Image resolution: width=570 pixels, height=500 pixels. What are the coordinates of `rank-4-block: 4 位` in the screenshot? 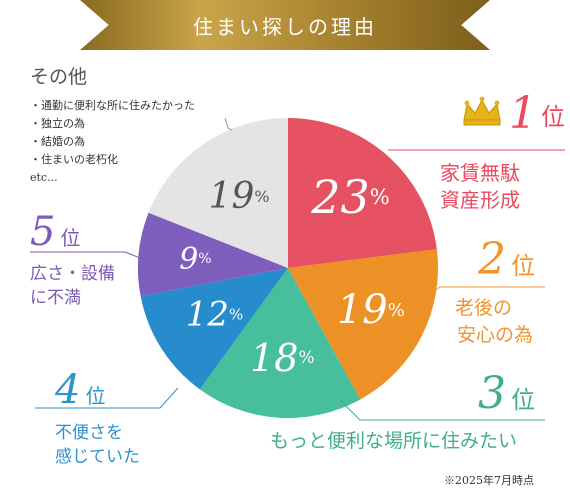 It's located at (80, 390).